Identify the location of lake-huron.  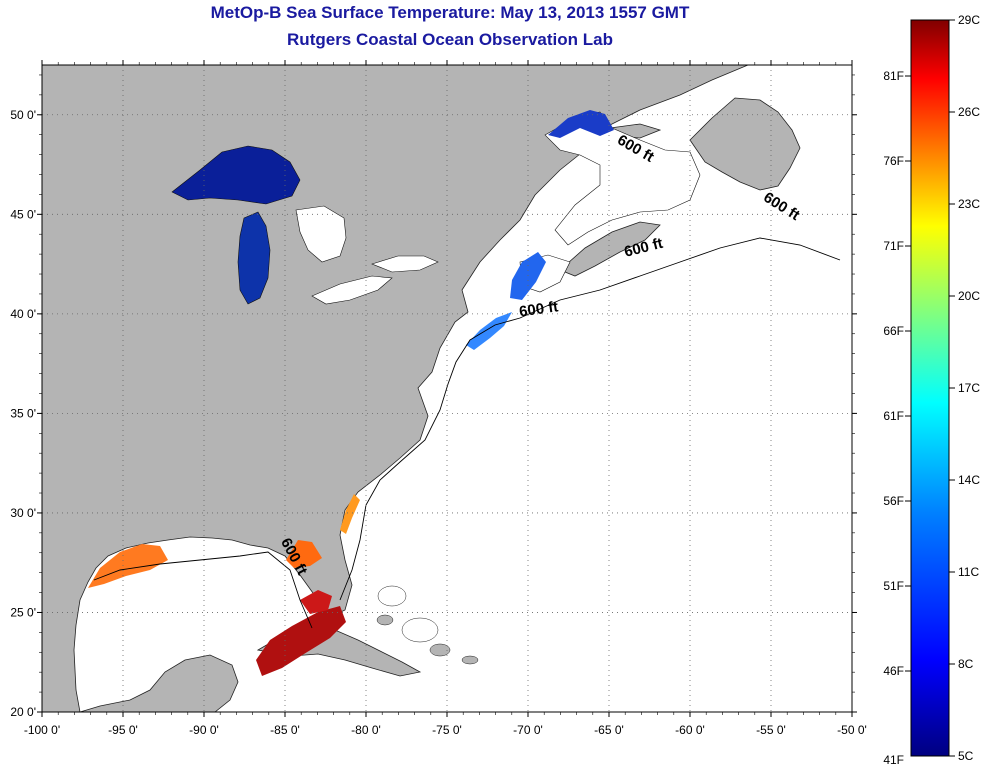
(321, 234).